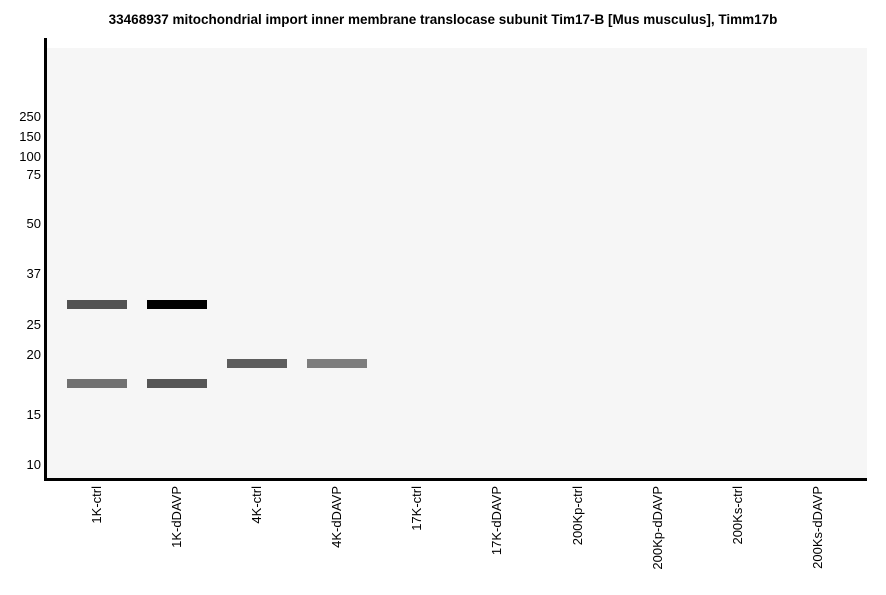 This screenshot has height=595, width=886. What do you see at coordinates (176, 517) in the screenshot?
I see `lane-label-text: 1K-dDAVP` at bounding box center [176, 517].